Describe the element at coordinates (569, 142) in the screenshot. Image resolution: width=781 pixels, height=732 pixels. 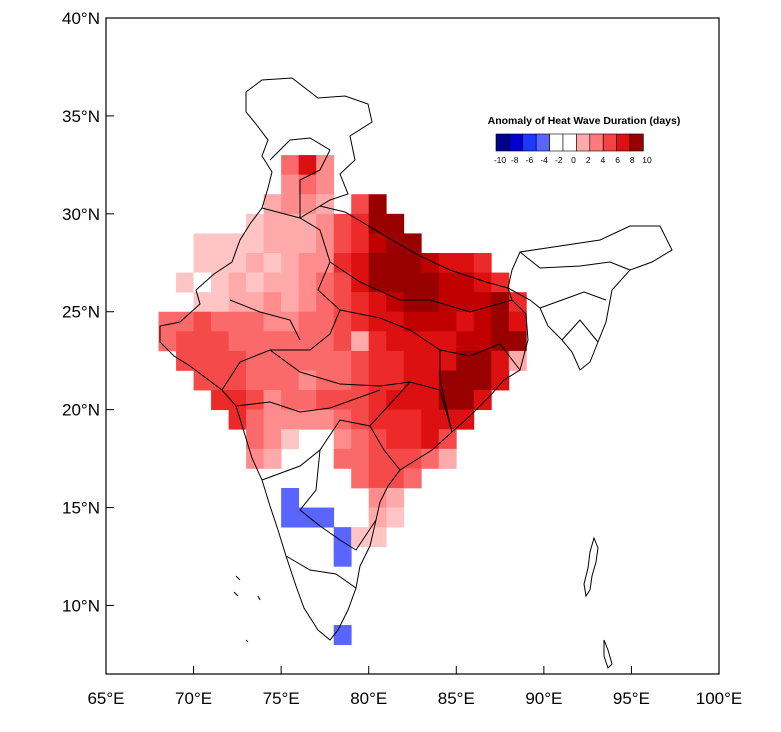
I see `legend-color-bar` at that location.